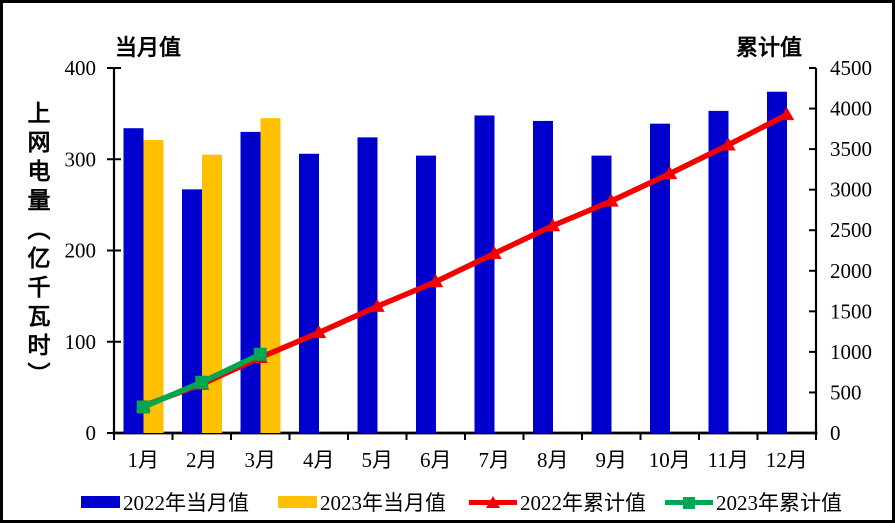 The height and width of the screenshot is (523, 895). Describe the element at coordinates (851, 109) in the screenshot. I see `right-axis-tick-label: 4000` at that location.